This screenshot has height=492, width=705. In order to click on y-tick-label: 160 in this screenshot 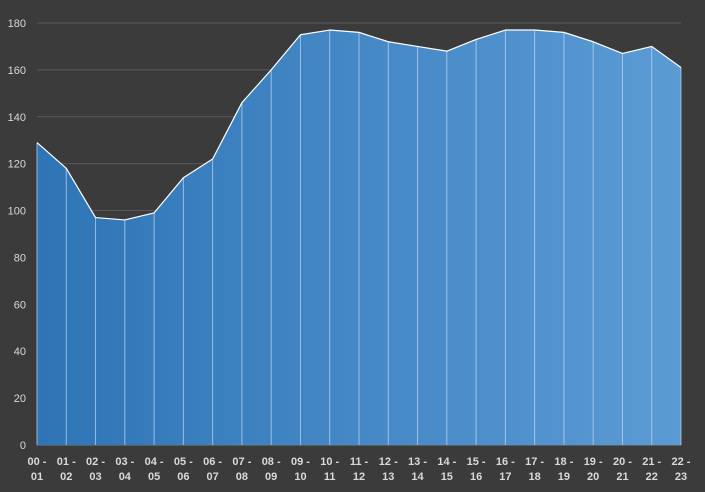, I will do `click(17, 71)`.